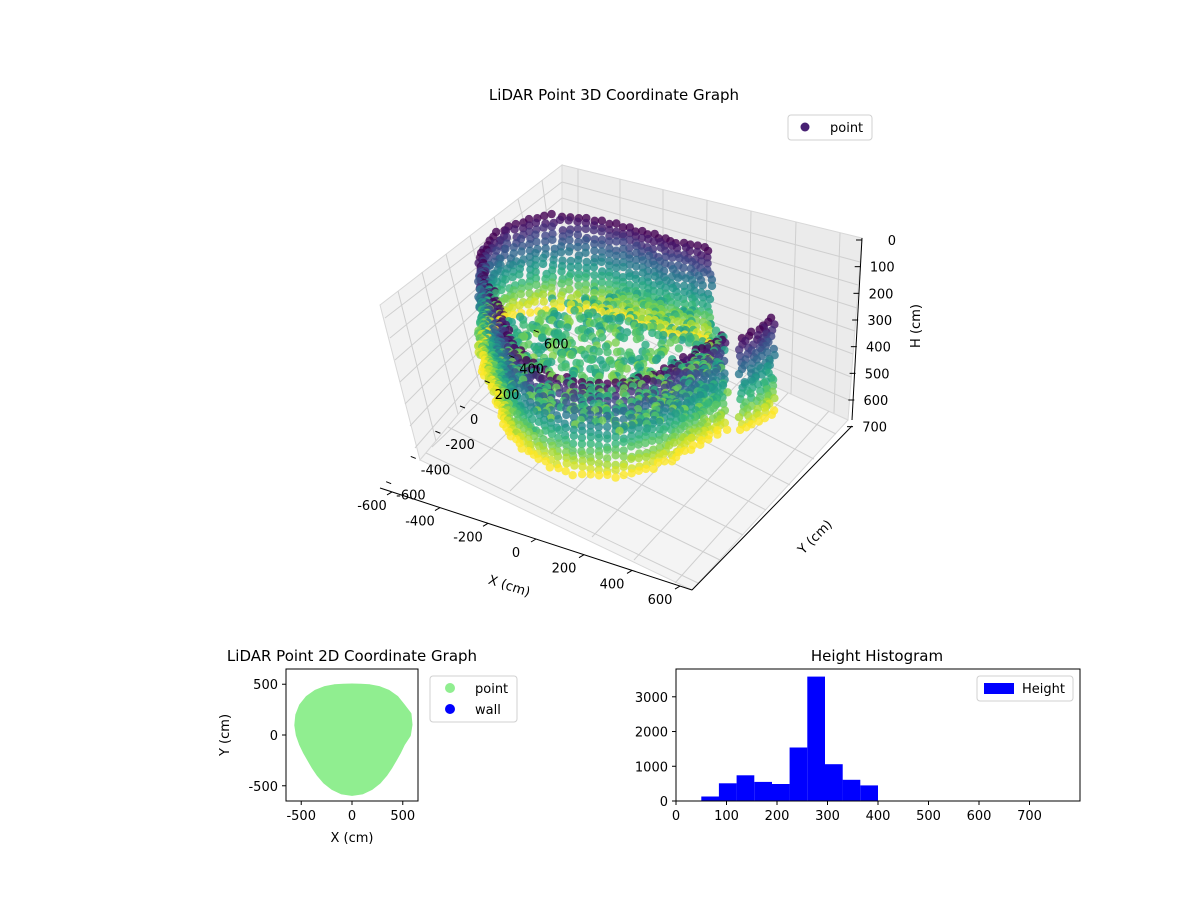  Describe the element at coordinates (460, 445) in the screenshot. I see `y-tick-label-3d: -200` at that location.